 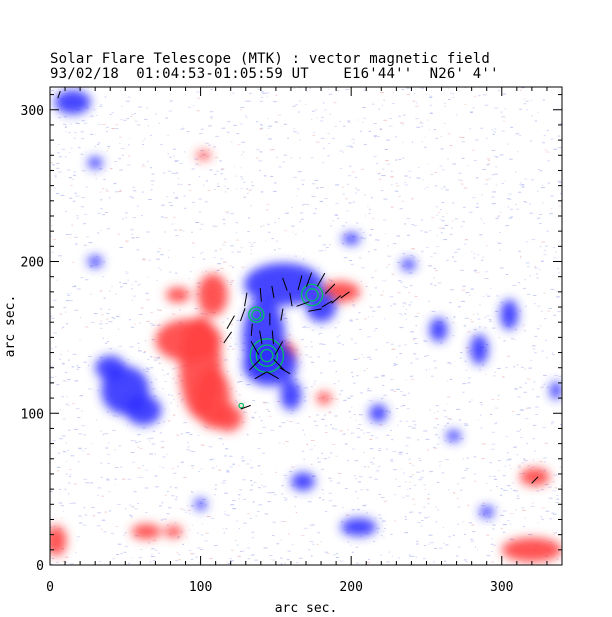 I want to click on y-tick-label: 200, so click(x=32, y=263).